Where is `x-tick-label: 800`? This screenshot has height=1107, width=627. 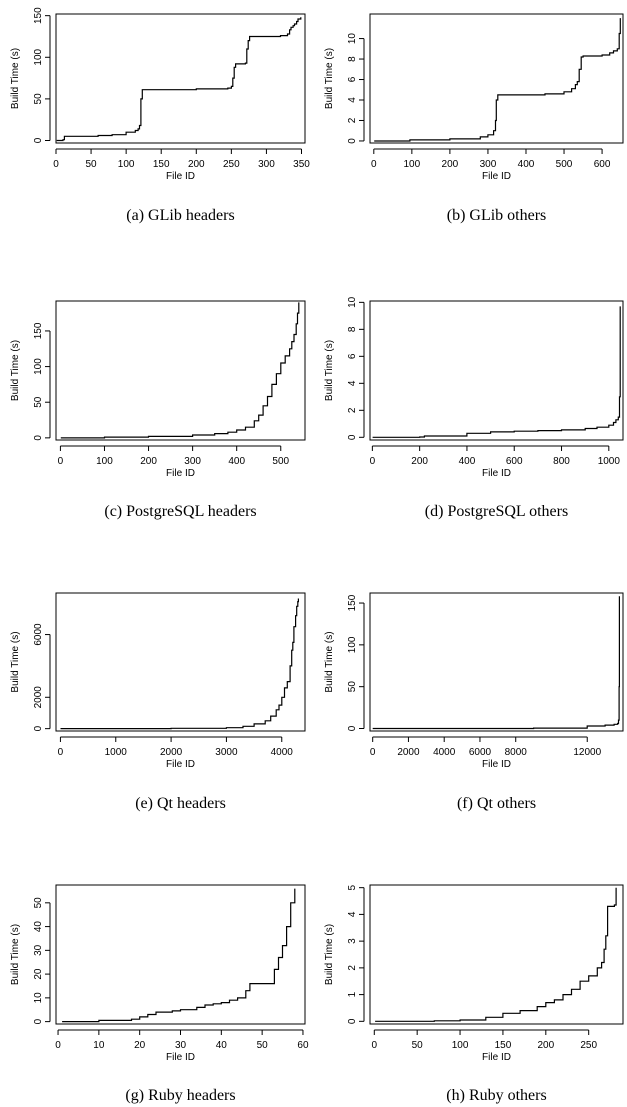 x-tick-label: 800 is located at coordinates (561, 461).